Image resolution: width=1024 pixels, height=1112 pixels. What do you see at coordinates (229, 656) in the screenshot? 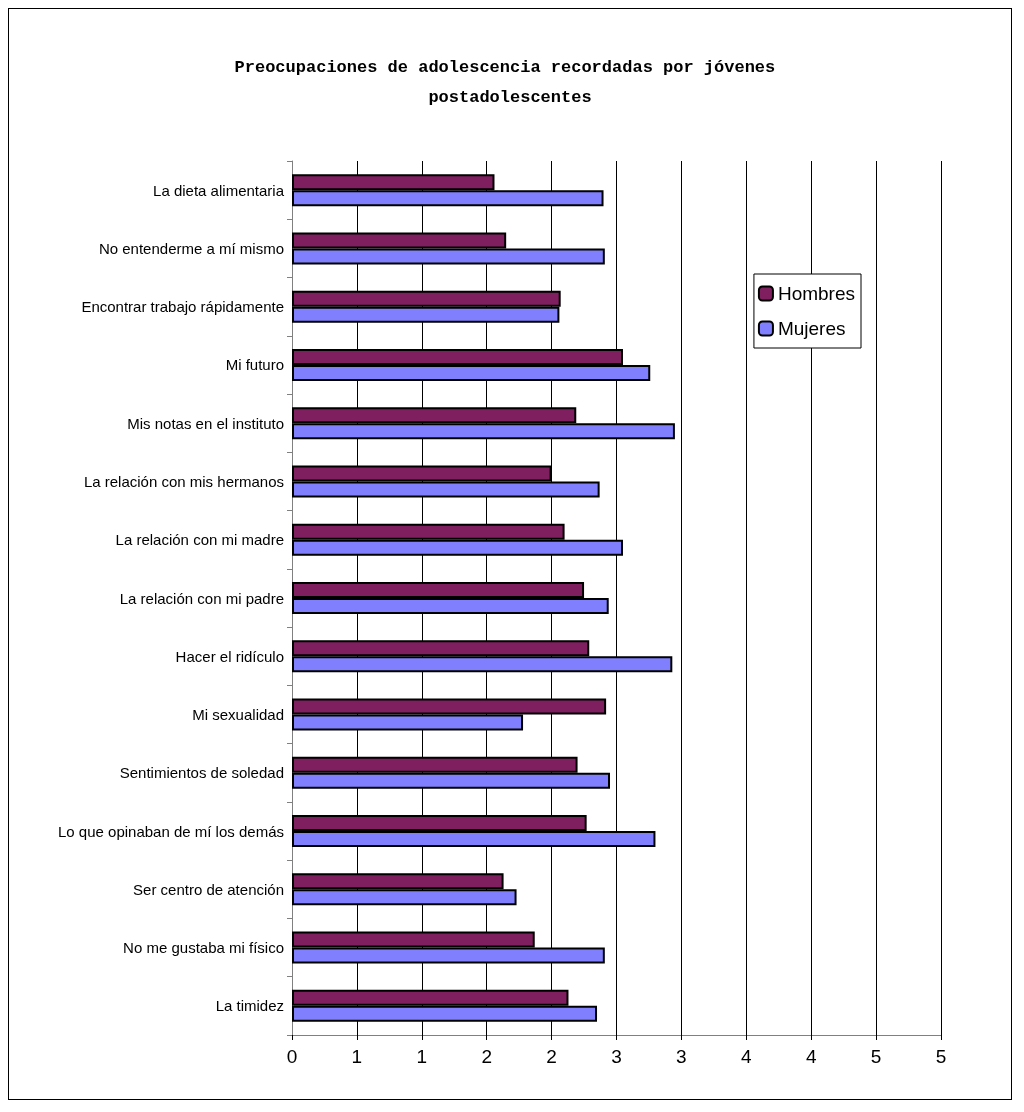
I see `y-tick-label: Hacer el ridículo` at bounding box center [229, 656].